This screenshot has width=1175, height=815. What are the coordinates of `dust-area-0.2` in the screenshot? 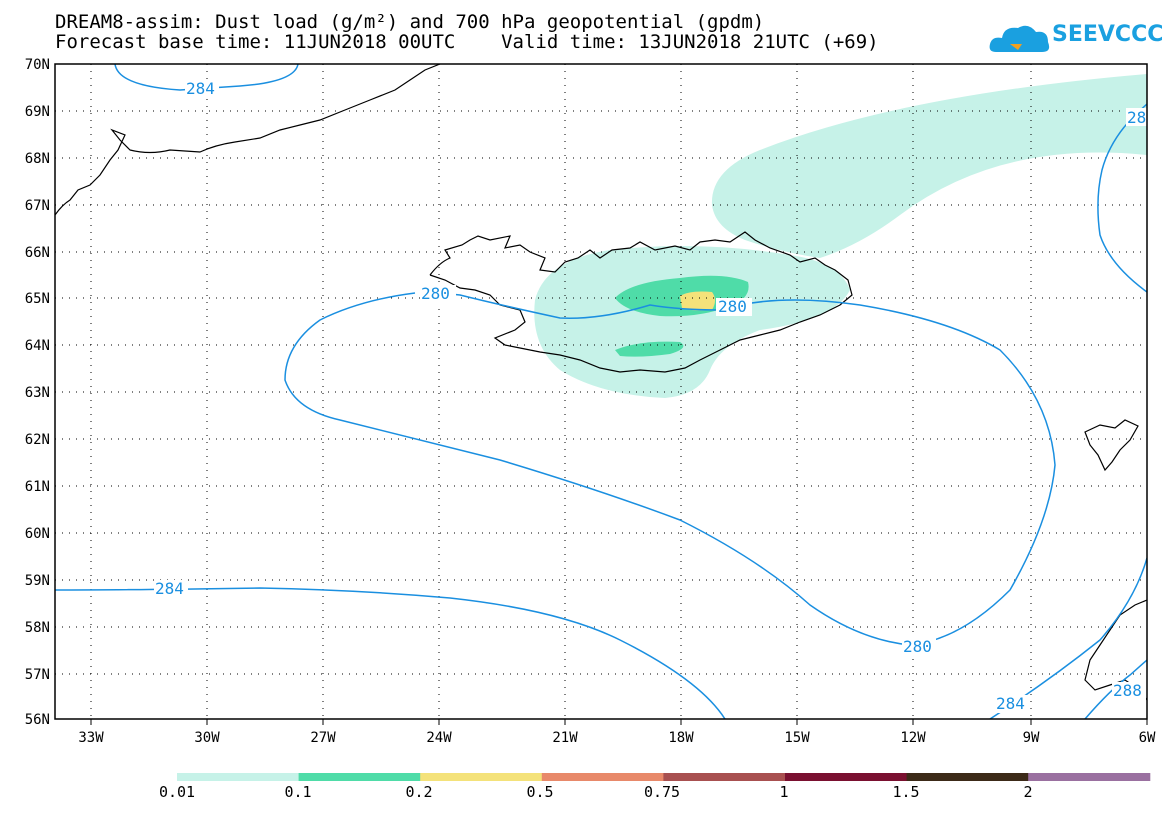 It's located at (697, 301).